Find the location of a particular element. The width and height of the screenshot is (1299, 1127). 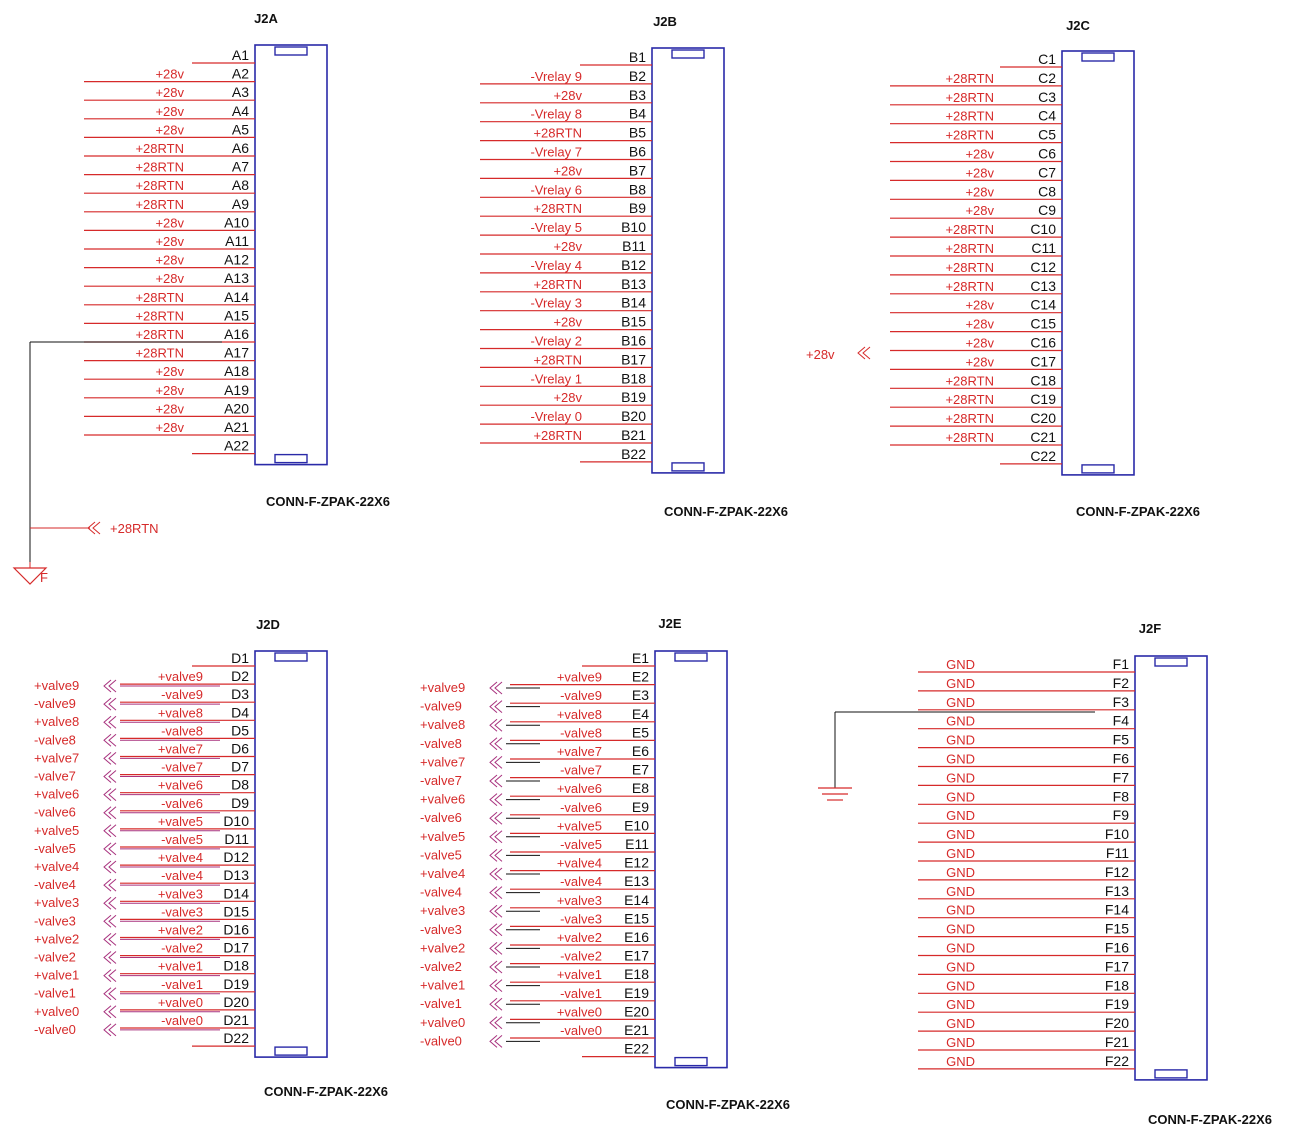

pin-number: D3 is located at coordinates (240, 694).